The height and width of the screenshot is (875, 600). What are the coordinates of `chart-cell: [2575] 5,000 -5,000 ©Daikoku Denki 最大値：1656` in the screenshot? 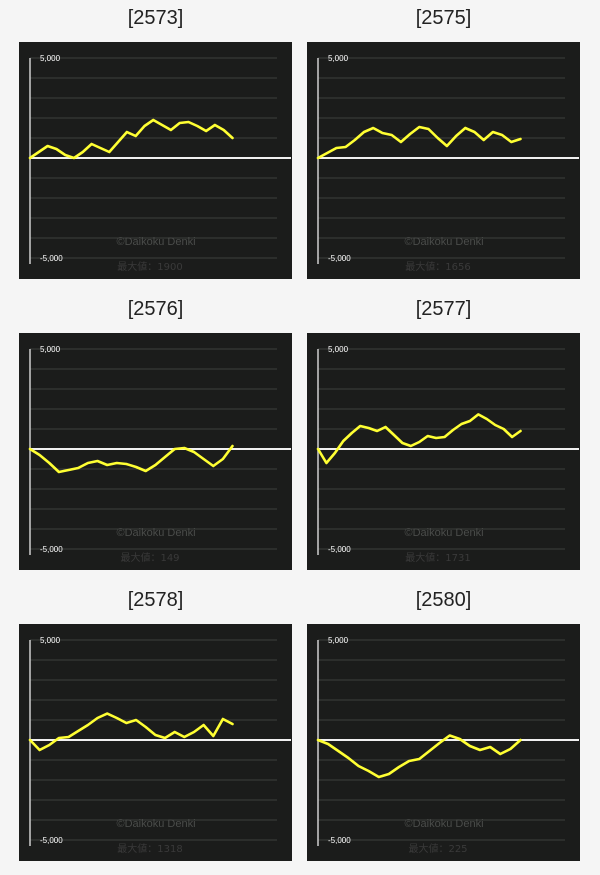 It's located at (443, 140).